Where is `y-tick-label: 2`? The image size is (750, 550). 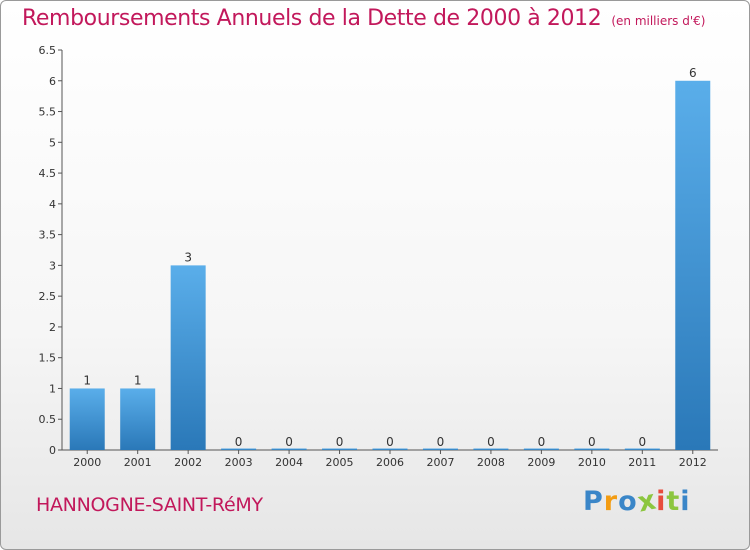
y-tick-label: 2 is located at coordinates (52, 327).